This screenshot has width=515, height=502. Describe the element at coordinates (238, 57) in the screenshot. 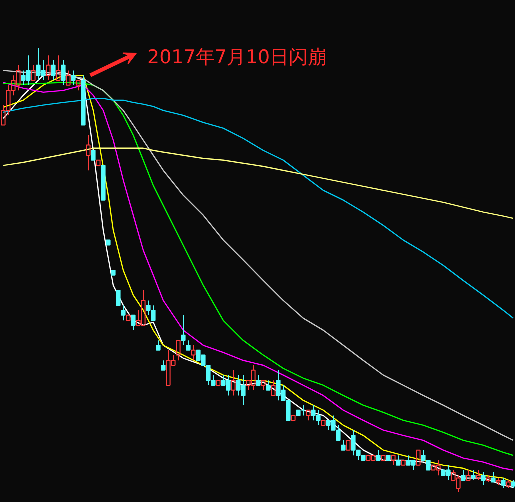

I see `annotation: 2017年7月10日闪崩` at that location.